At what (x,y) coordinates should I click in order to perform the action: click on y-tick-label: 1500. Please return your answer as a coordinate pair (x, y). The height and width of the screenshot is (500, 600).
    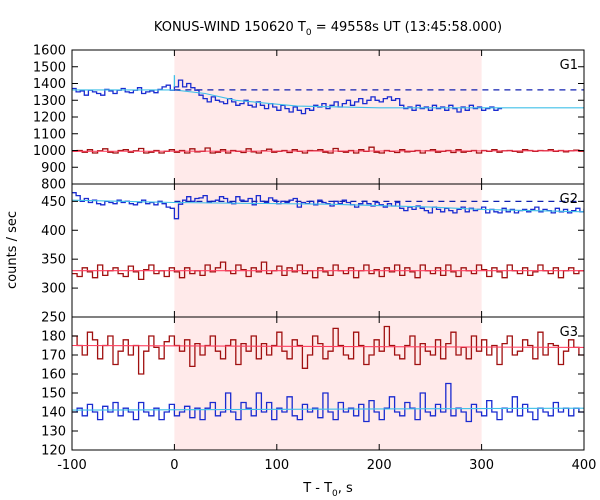
    Looking at the image, I should click on (49, 67).